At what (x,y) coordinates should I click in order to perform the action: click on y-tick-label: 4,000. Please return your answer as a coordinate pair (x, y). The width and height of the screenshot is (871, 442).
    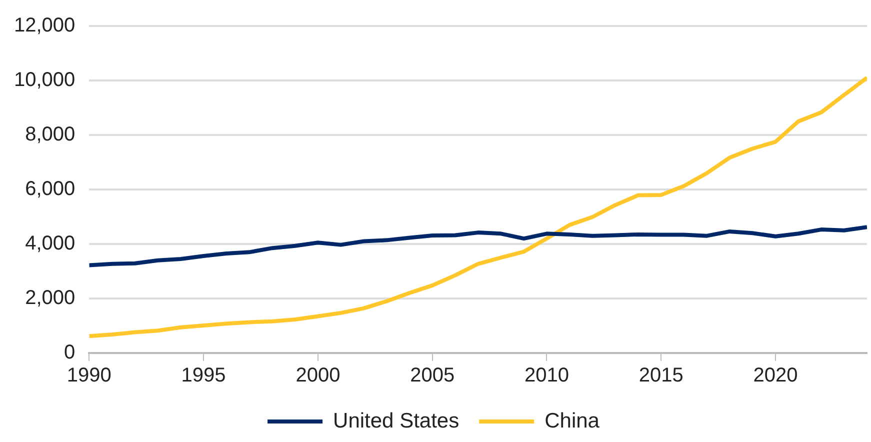
    Looking at the image, I should click on (50, 243).